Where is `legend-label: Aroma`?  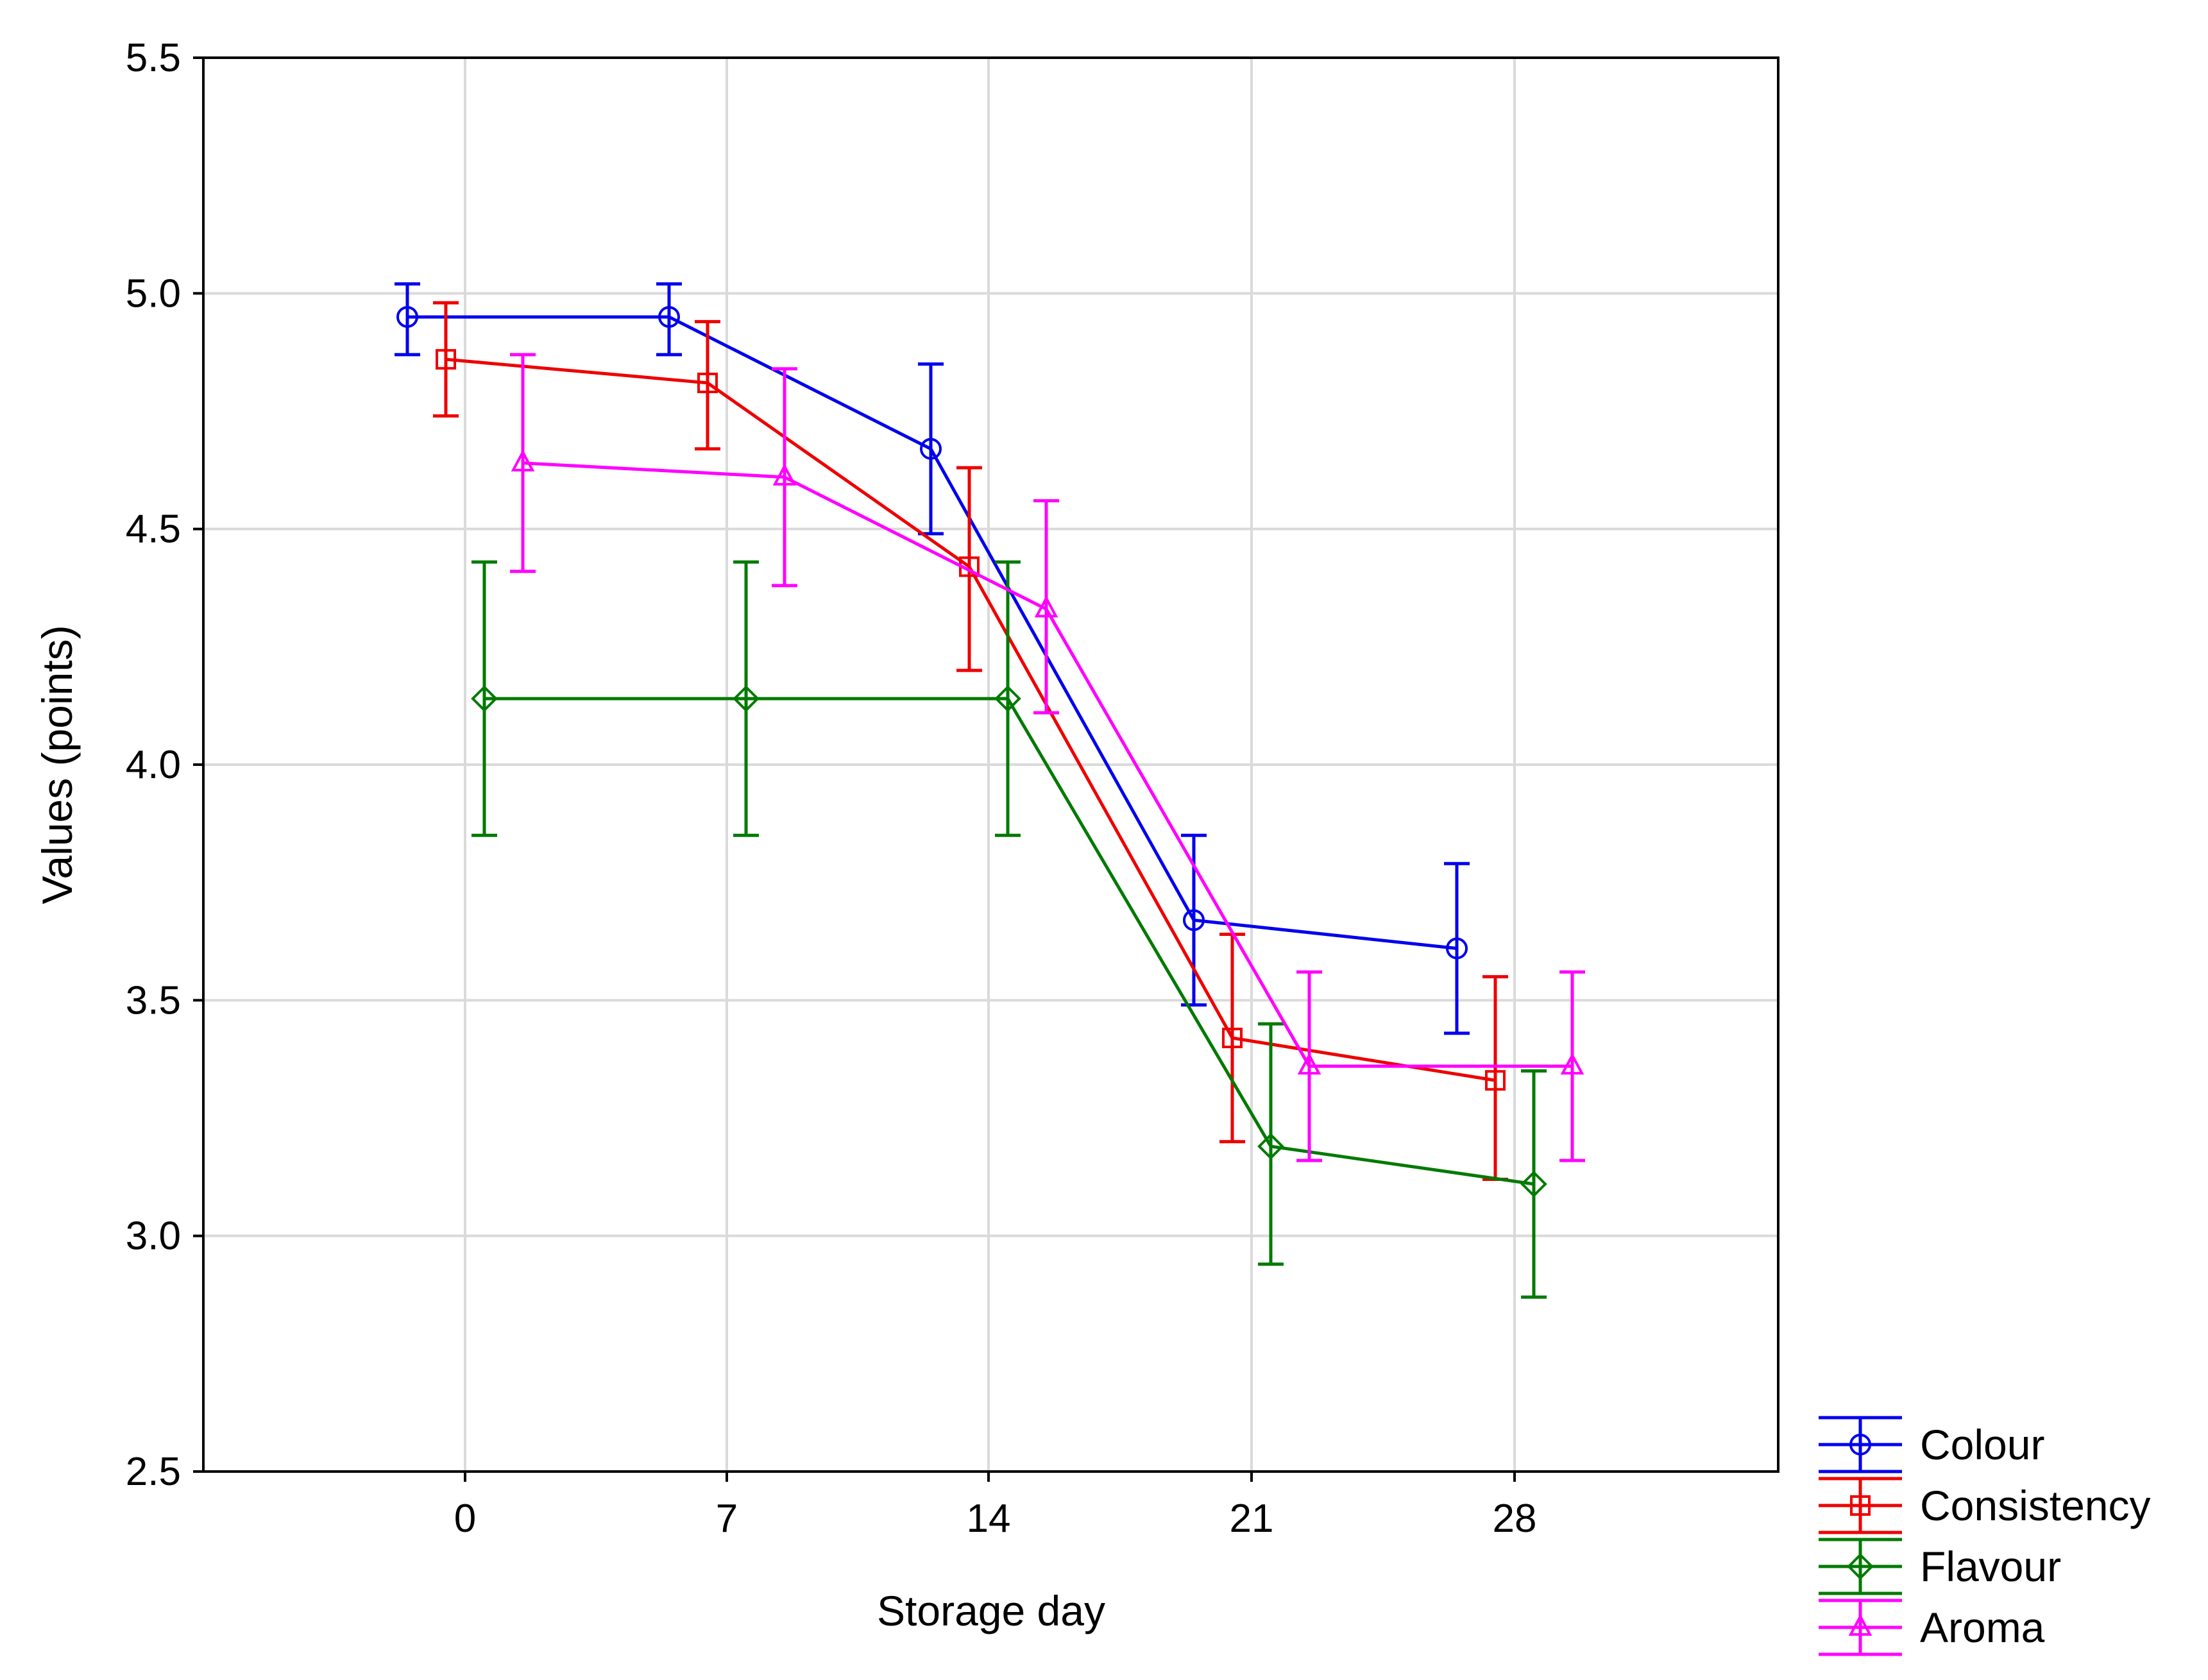 legend-label: Aroma is located at coordinates (1982, 1628).